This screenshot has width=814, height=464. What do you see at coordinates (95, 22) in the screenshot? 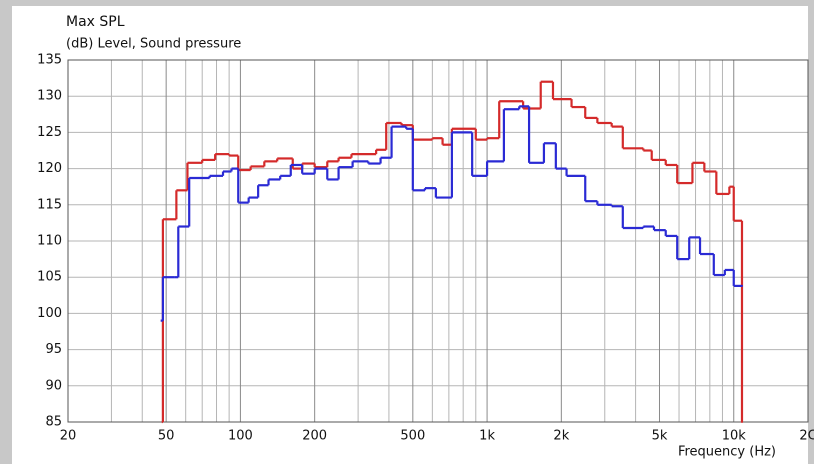
I see `chart-title: Max SPL` at bounding box center [95, 22].